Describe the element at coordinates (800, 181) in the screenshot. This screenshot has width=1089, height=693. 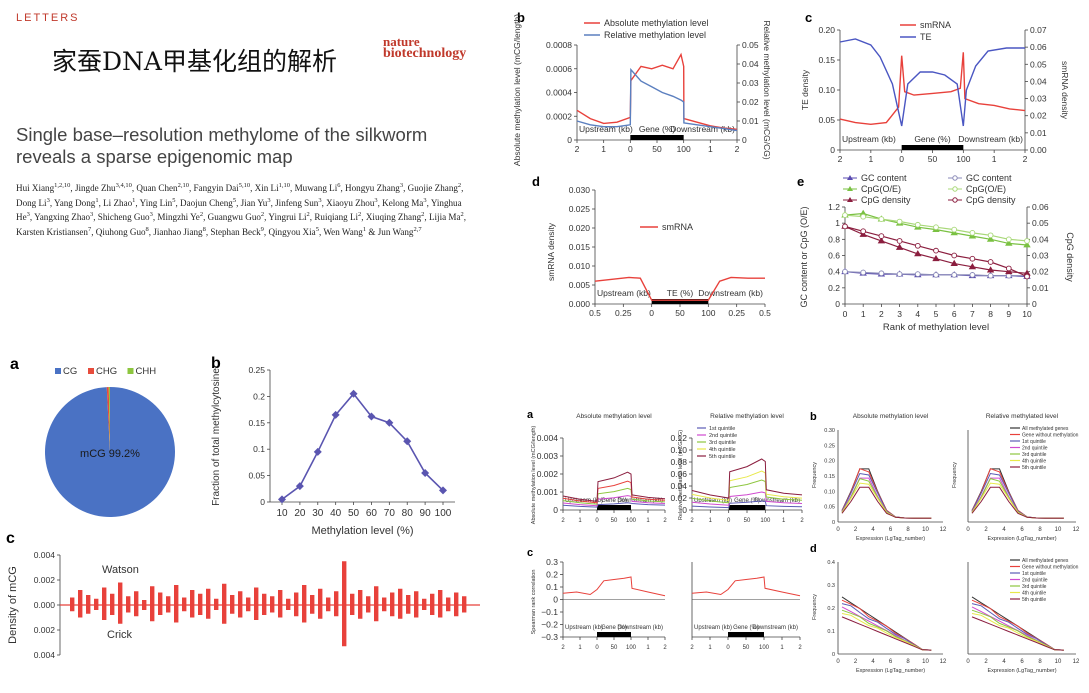
I see `panel-label: e` at that location.